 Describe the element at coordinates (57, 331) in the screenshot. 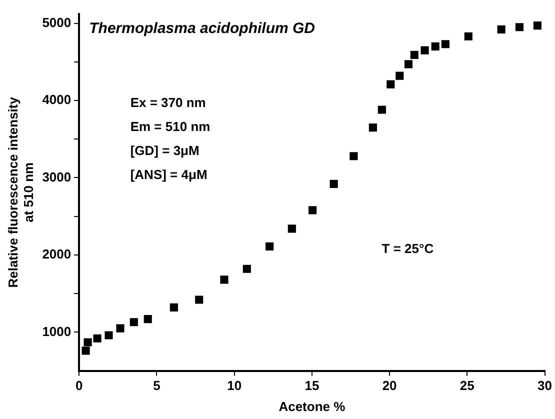

I see `y-tick-label: 1000` at that location.